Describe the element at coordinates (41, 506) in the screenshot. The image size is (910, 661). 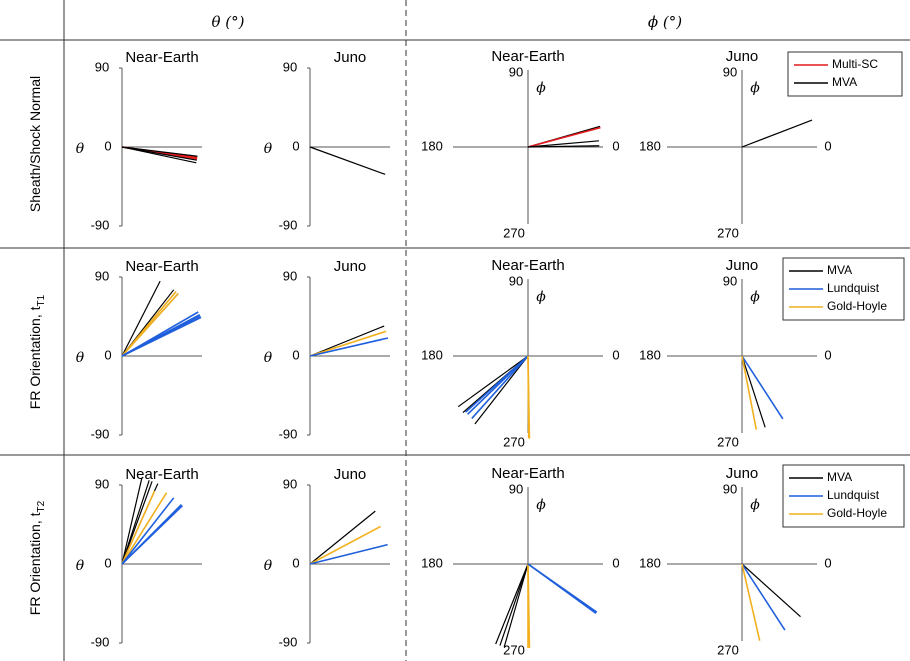
I see `row-label-2-sub: T2` at that location.